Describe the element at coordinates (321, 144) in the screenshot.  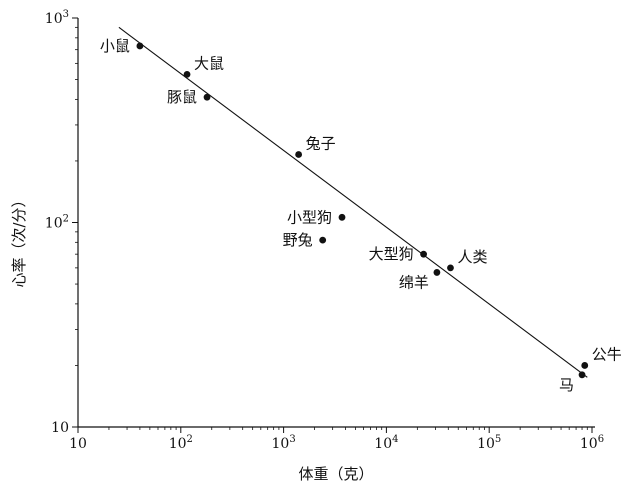
I see `point-label: 兔子` at that location.